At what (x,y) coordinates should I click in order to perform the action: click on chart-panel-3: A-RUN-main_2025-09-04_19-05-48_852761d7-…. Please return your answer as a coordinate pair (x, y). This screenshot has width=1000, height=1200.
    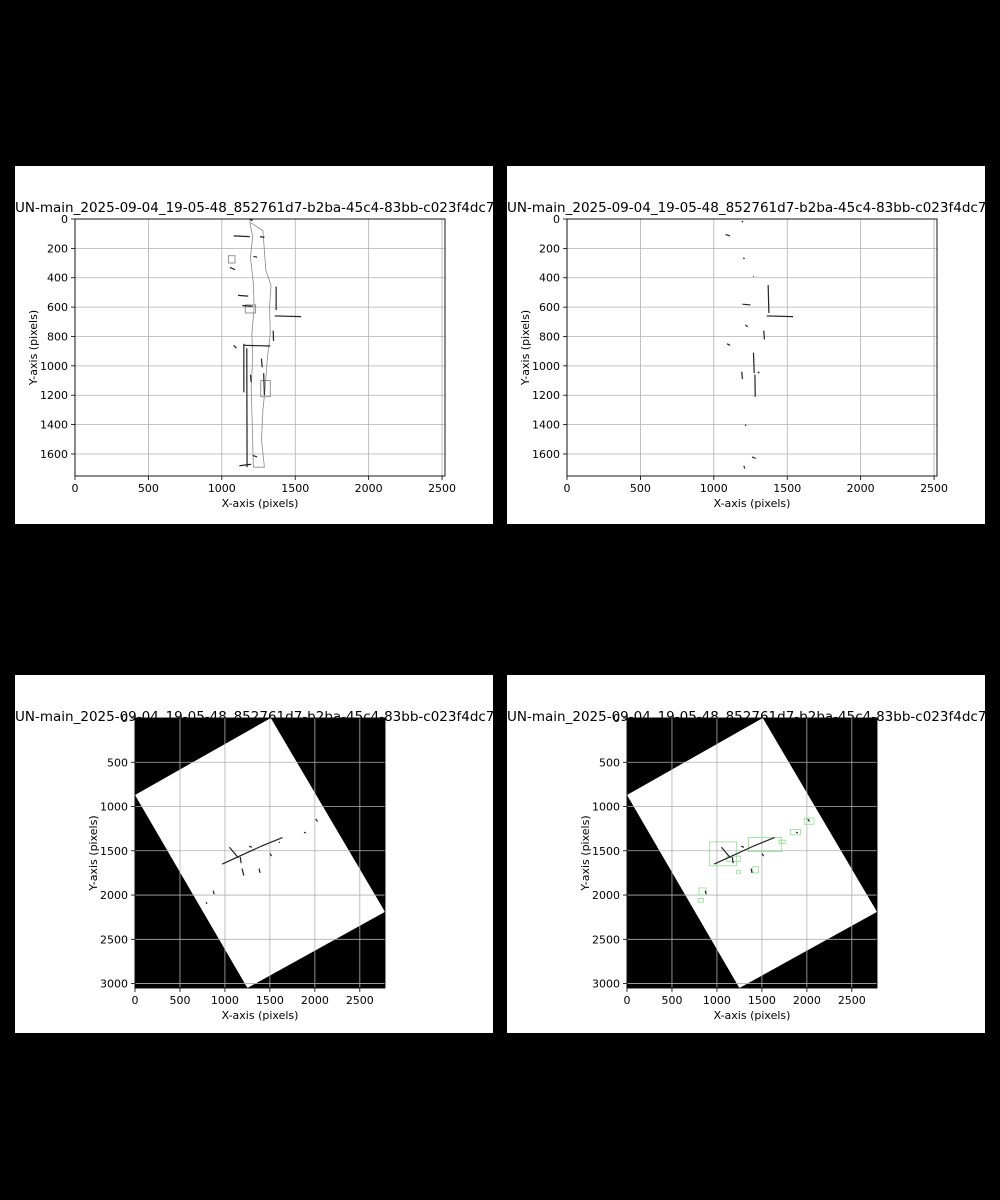
    Looking at the image, I should click on (254, 854).